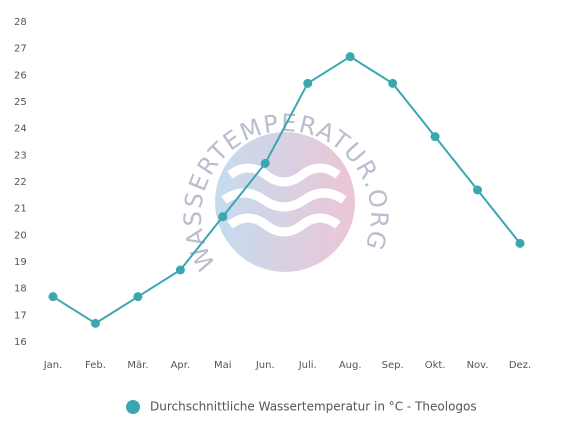 This screenshot has height=433, width=565. Describe the element at coordinates (350, 365) in the screenshot. I see `x-tick-label: Aug.` at that location.